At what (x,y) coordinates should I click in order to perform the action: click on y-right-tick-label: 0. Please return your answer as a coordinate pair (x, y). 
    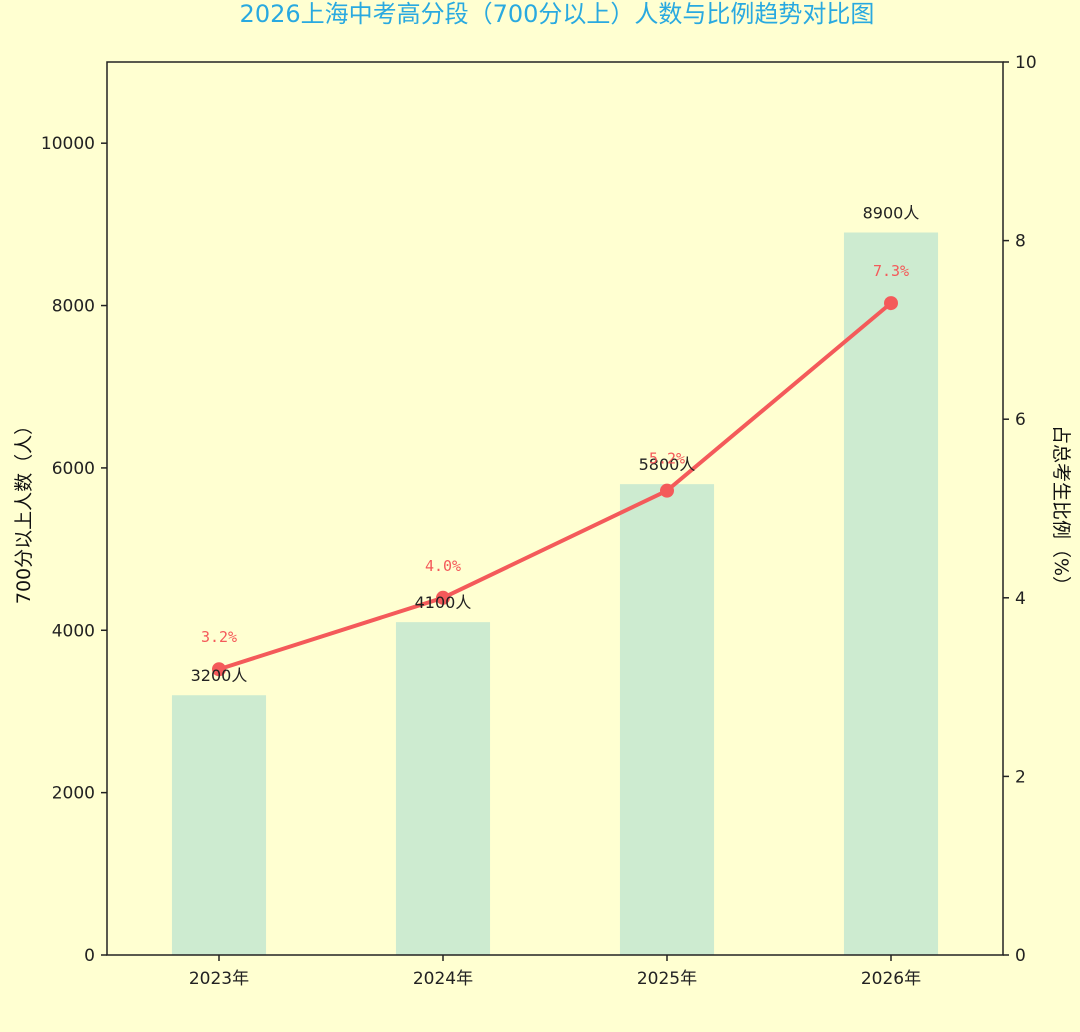
    Looking at the image, I should click on (1020, 956).